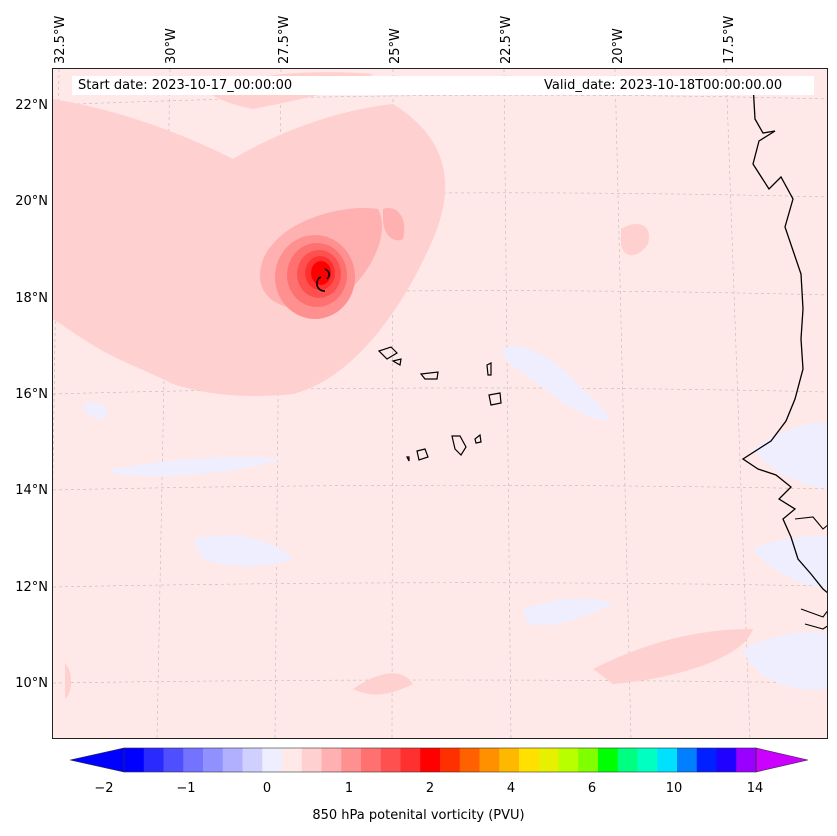 Image resolution: width=837 pixels, height=836 pixels. What do you see at coordinates (738, 403) in the screenshot?
I see `gridline-17.5w` at bounding box center [738, 403].